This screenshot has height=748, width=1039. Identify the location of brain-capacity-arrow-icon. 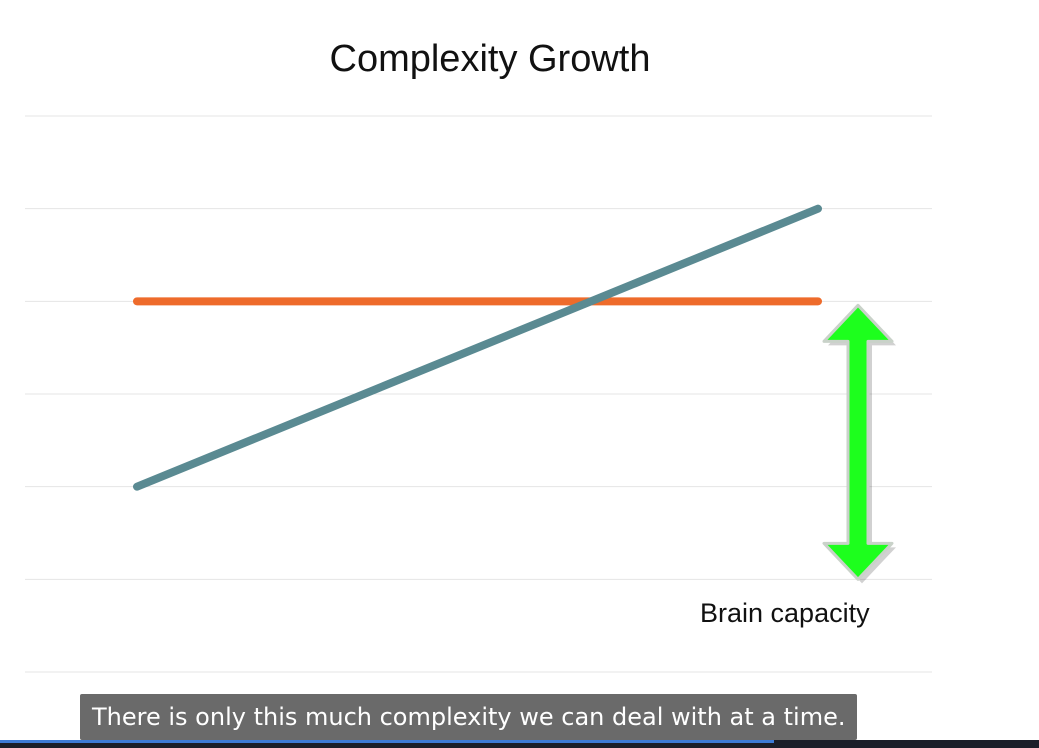
(859, 443).